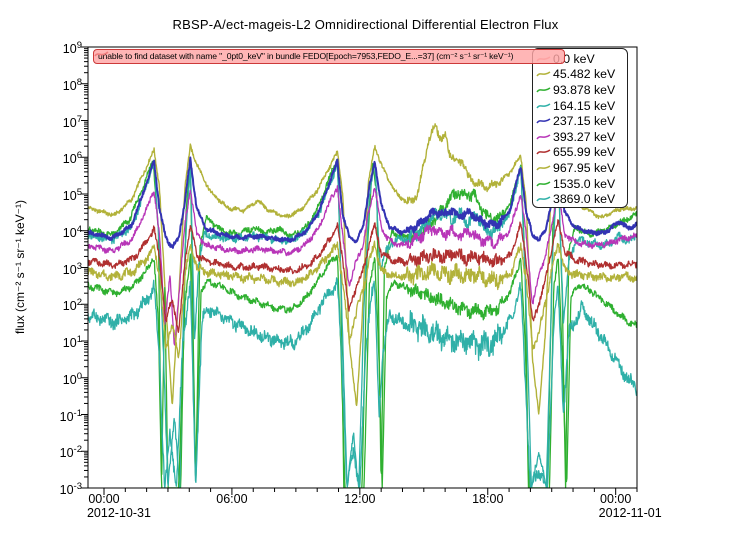 Image resolution: width=731 pixels, height=535 pixels. I want to click on y-tick-label: 10⁶, so click(72, 158).